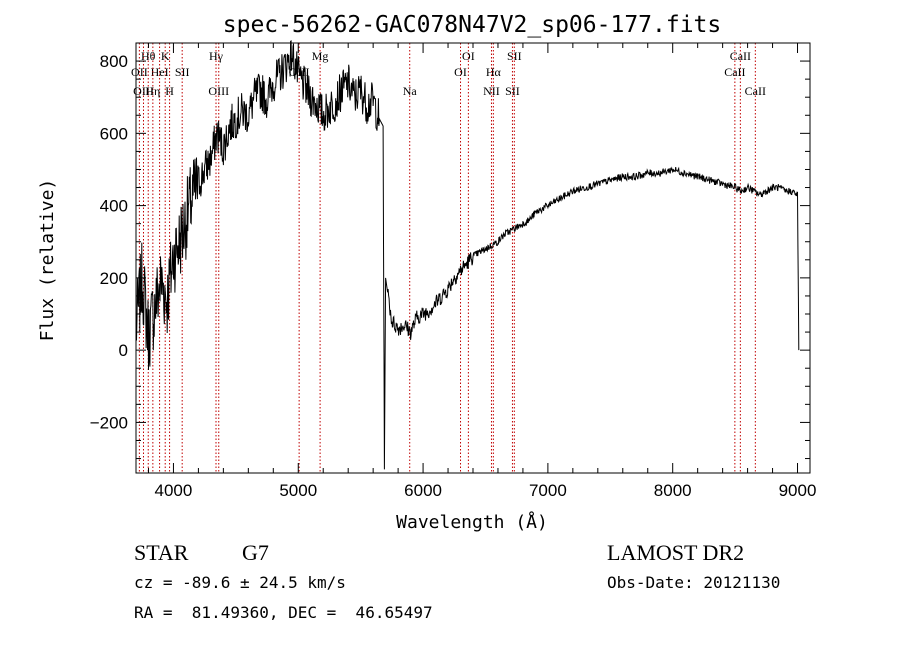 This screenshot has height=649, width=900. Describe the element at coordinates (174, 490) in the screenshot. I see `x-tick-label: 4000` at that location.